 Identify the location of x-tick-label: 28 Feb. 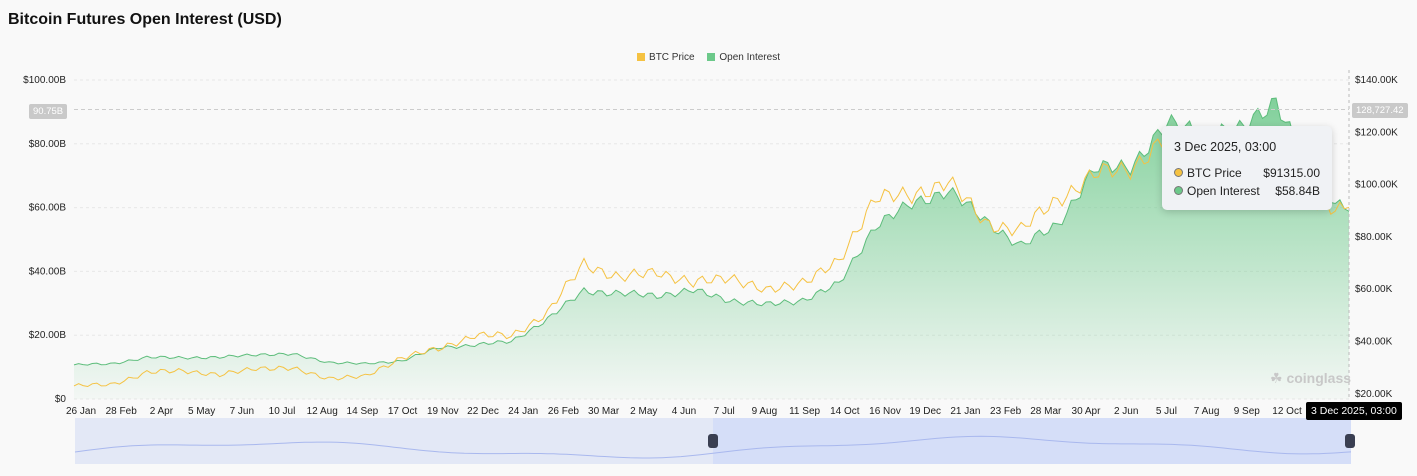
(122, 411).